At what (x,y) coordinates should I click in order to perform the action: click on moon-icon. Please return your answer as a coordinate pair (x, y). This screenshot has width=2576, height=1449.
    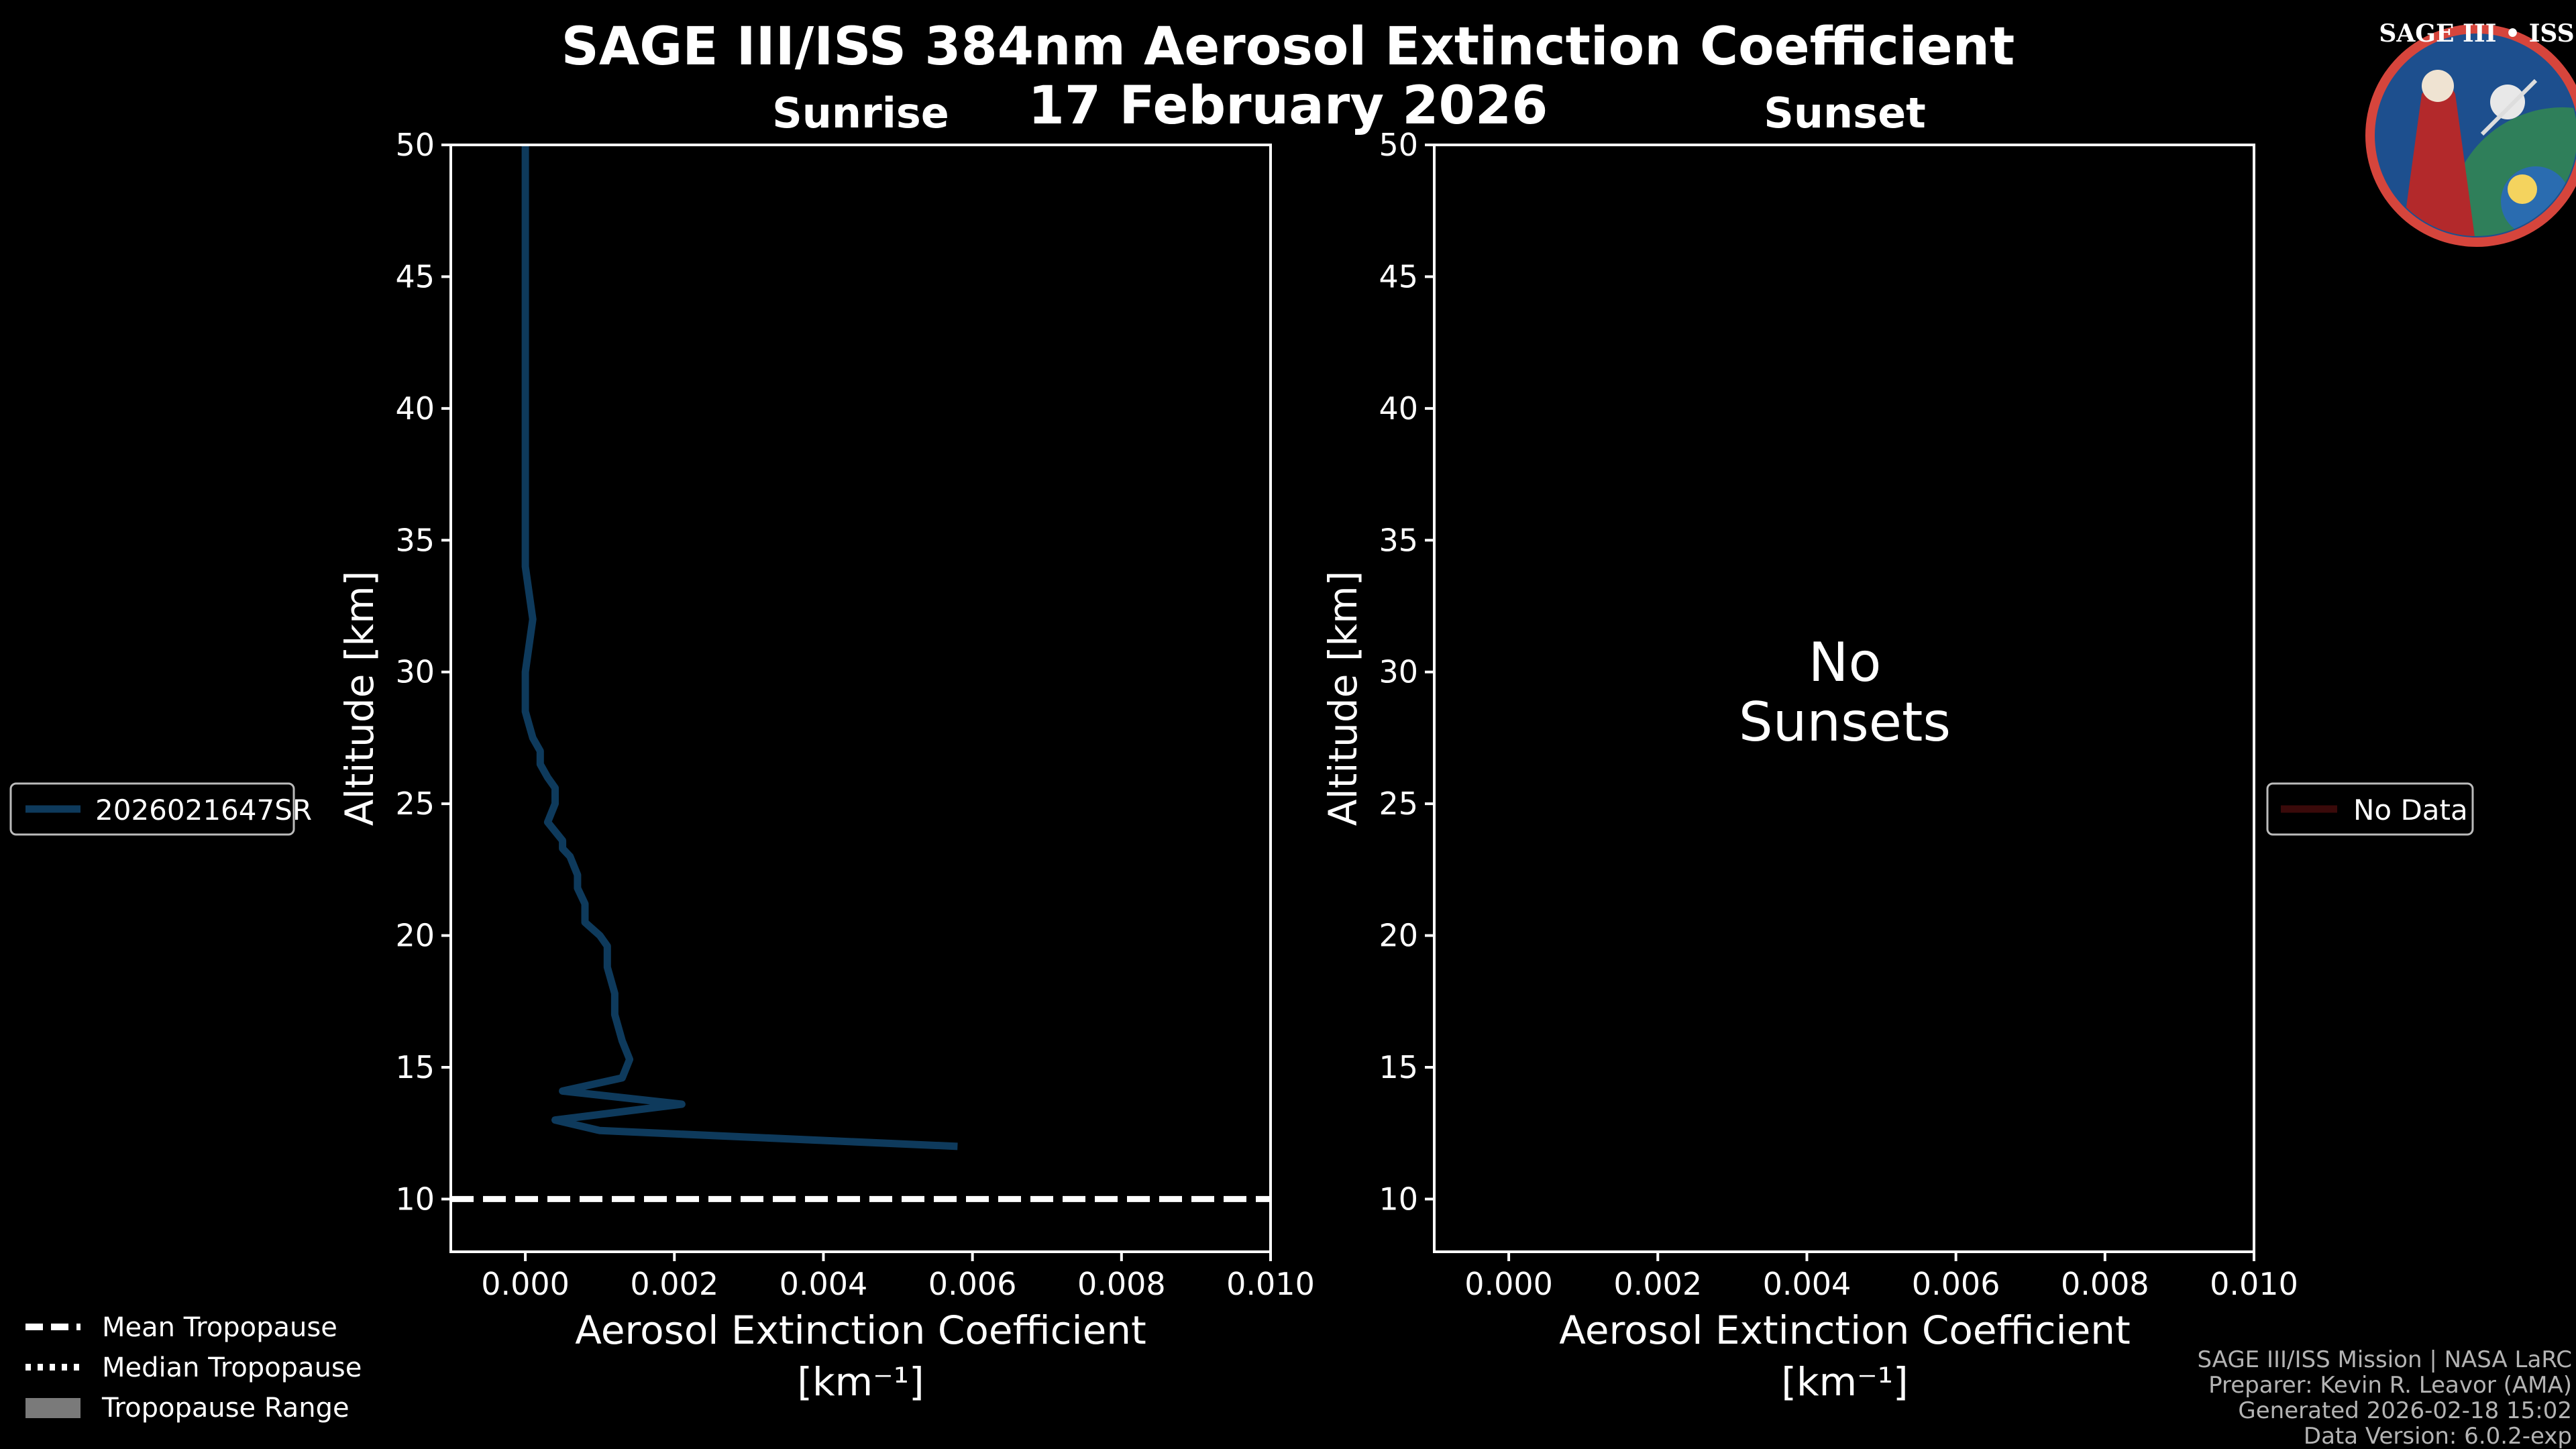
    Looking at the image, I should click on (2507, 102).